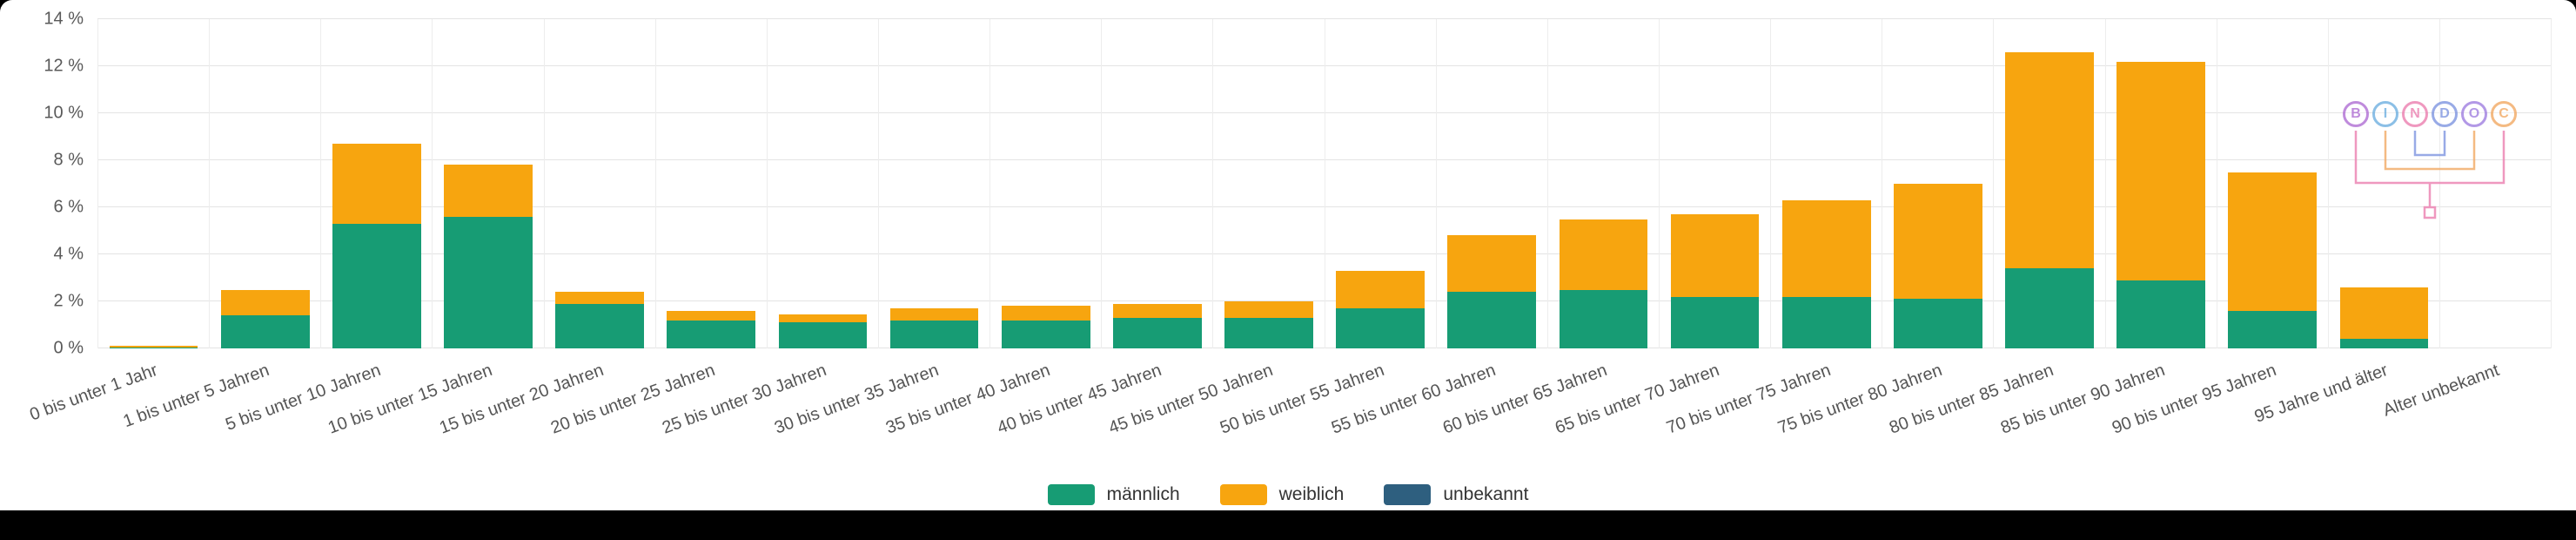  I want to click on legend-label-weiblich: weiblich, so click(1311, 494).